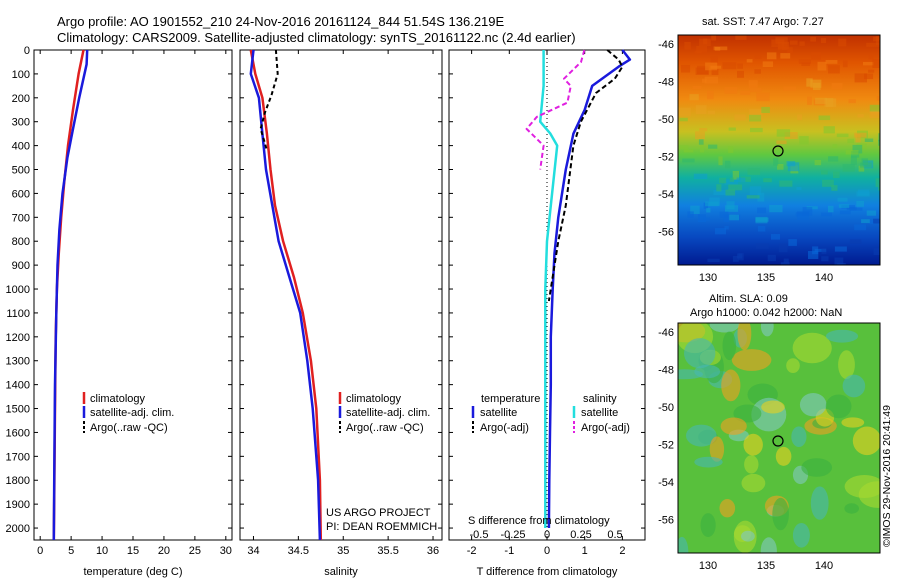  Describe the element at coordinates (18, 338) in the screenshot. I see `y-tick-label: 1200` at that location.